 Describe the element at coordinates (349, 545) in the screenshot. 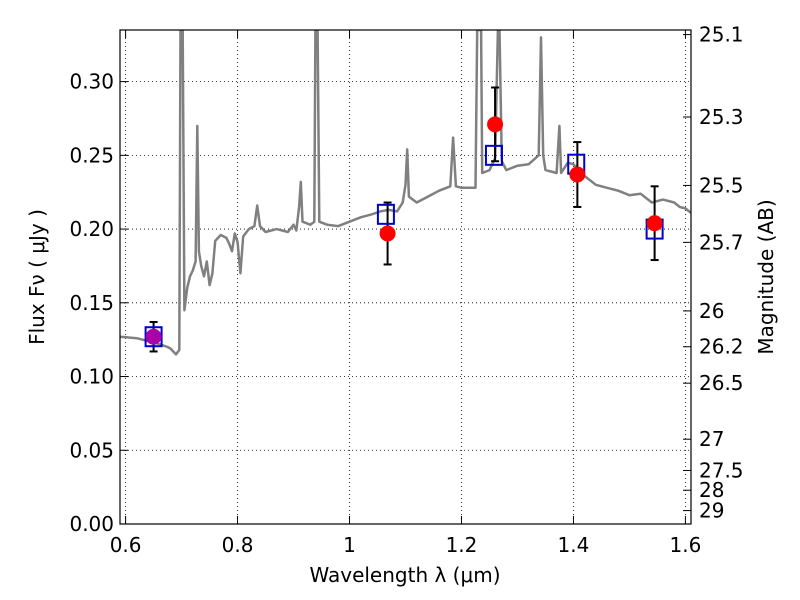

I see `x-tick-label: 1` at that location.